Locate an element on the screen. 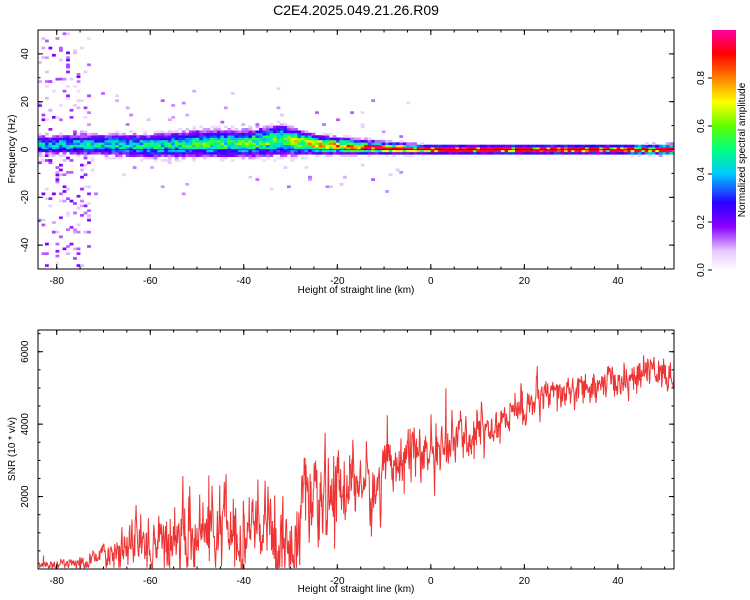 The height and width of the screenshot is (600, 750). snr-ylabel: SNR (10 * v/v) is located at coordinates (12, 449).